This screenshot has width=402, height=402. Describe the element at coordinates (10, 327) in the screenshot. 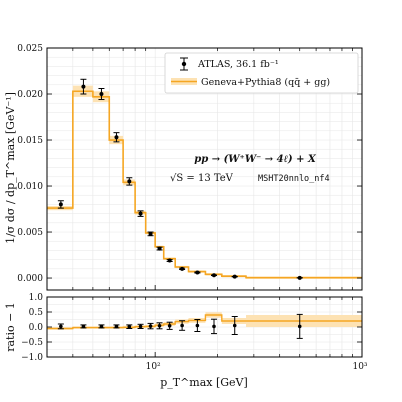

I see `ratio-y-axis-label: ratio − 1` at that location.